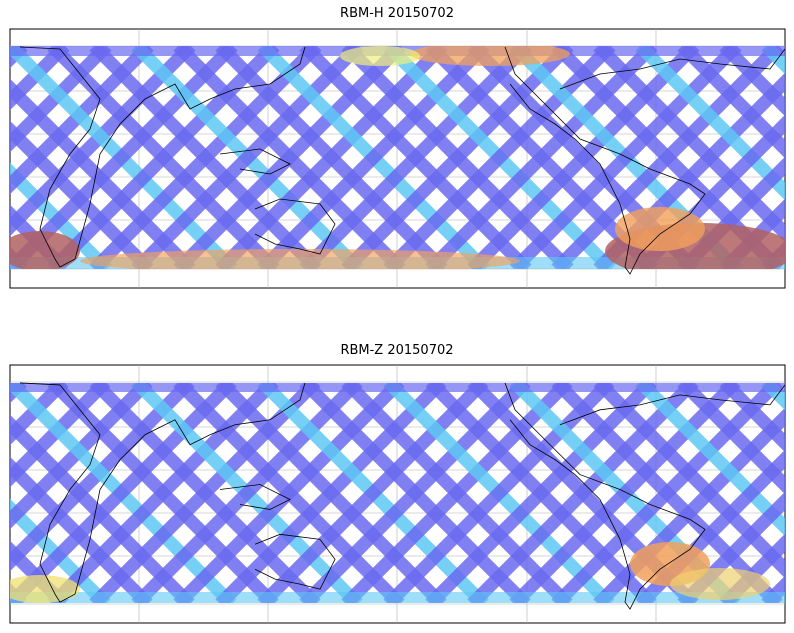 This screenshot has width=794, height=633. What do you see at coordinates (397, 350) in the screenshot?
I see `panel-2-title: RBM-Z 20150702` at bounding box center [397, 350].